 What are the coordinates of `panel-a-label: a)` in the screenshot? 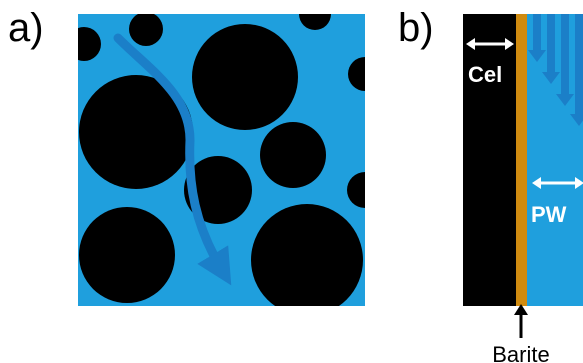 It's located at (26, 28).